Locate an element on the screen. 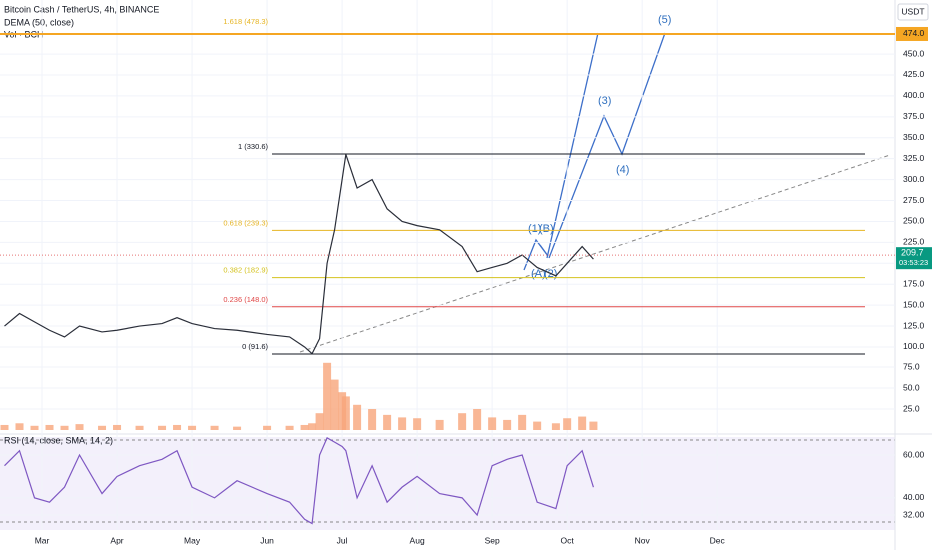  fib-label: 0 (91.6) is located at coordinates (255, 346).